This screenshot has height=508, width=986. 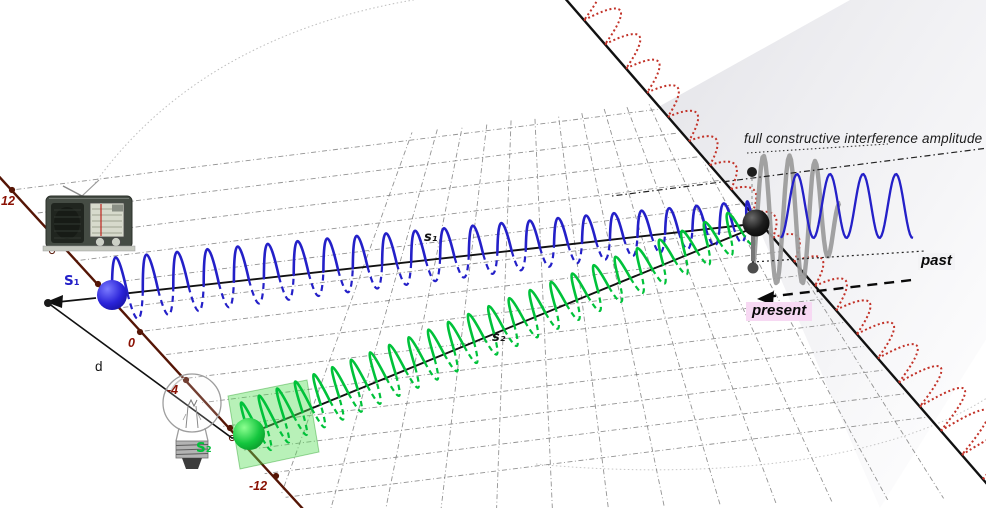 What do you see at coordinates (173, 390) in the screenshot?
I see `axis-tick-neg4: -4` at bounding box center [173, 390].